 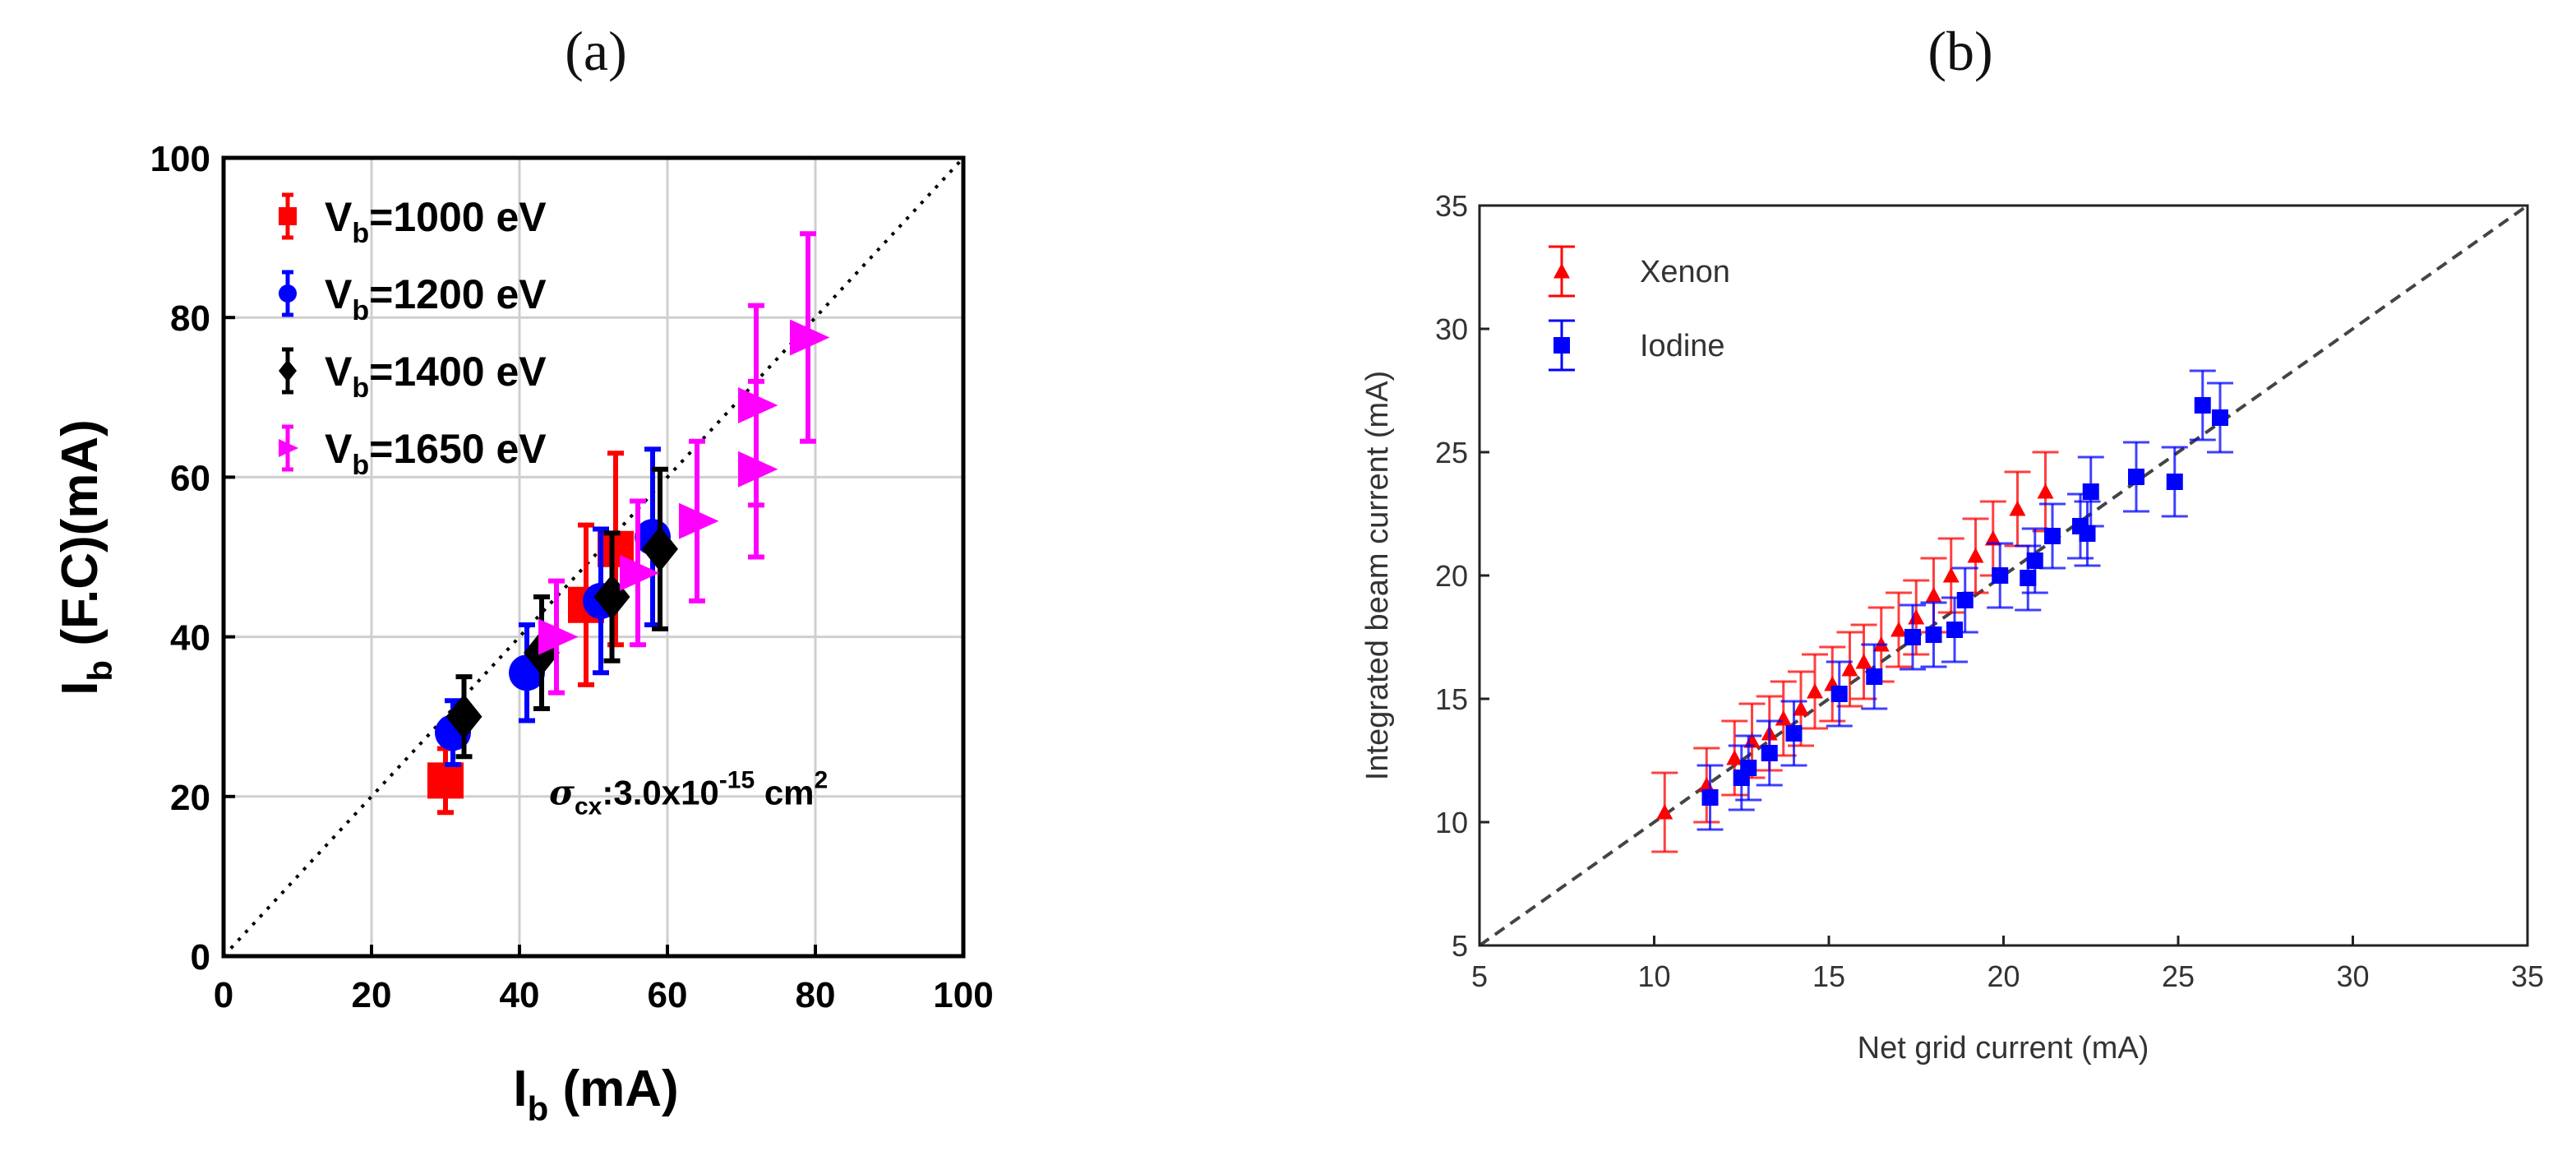 What do you see at coordinates (668, 995) in the screenshot?
I see `x-tick-label: 60` at bounding box center [668, 995].